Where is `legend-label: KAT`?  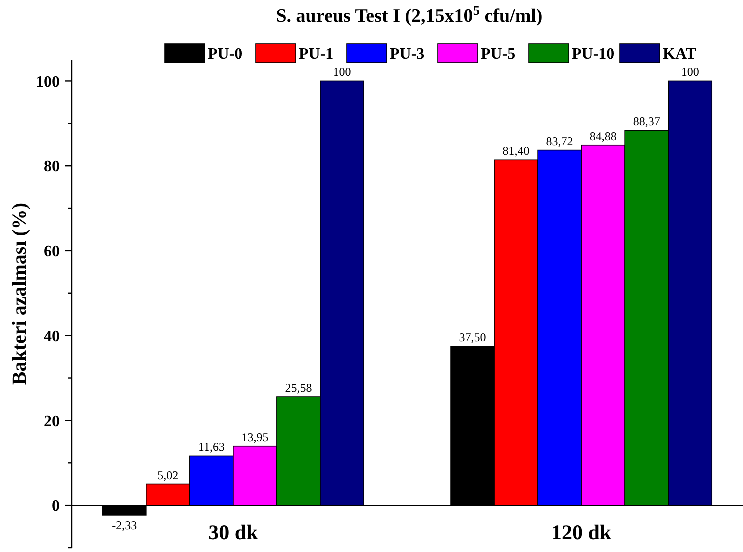
legend-label: KAT is located at coordinates (680, 54).